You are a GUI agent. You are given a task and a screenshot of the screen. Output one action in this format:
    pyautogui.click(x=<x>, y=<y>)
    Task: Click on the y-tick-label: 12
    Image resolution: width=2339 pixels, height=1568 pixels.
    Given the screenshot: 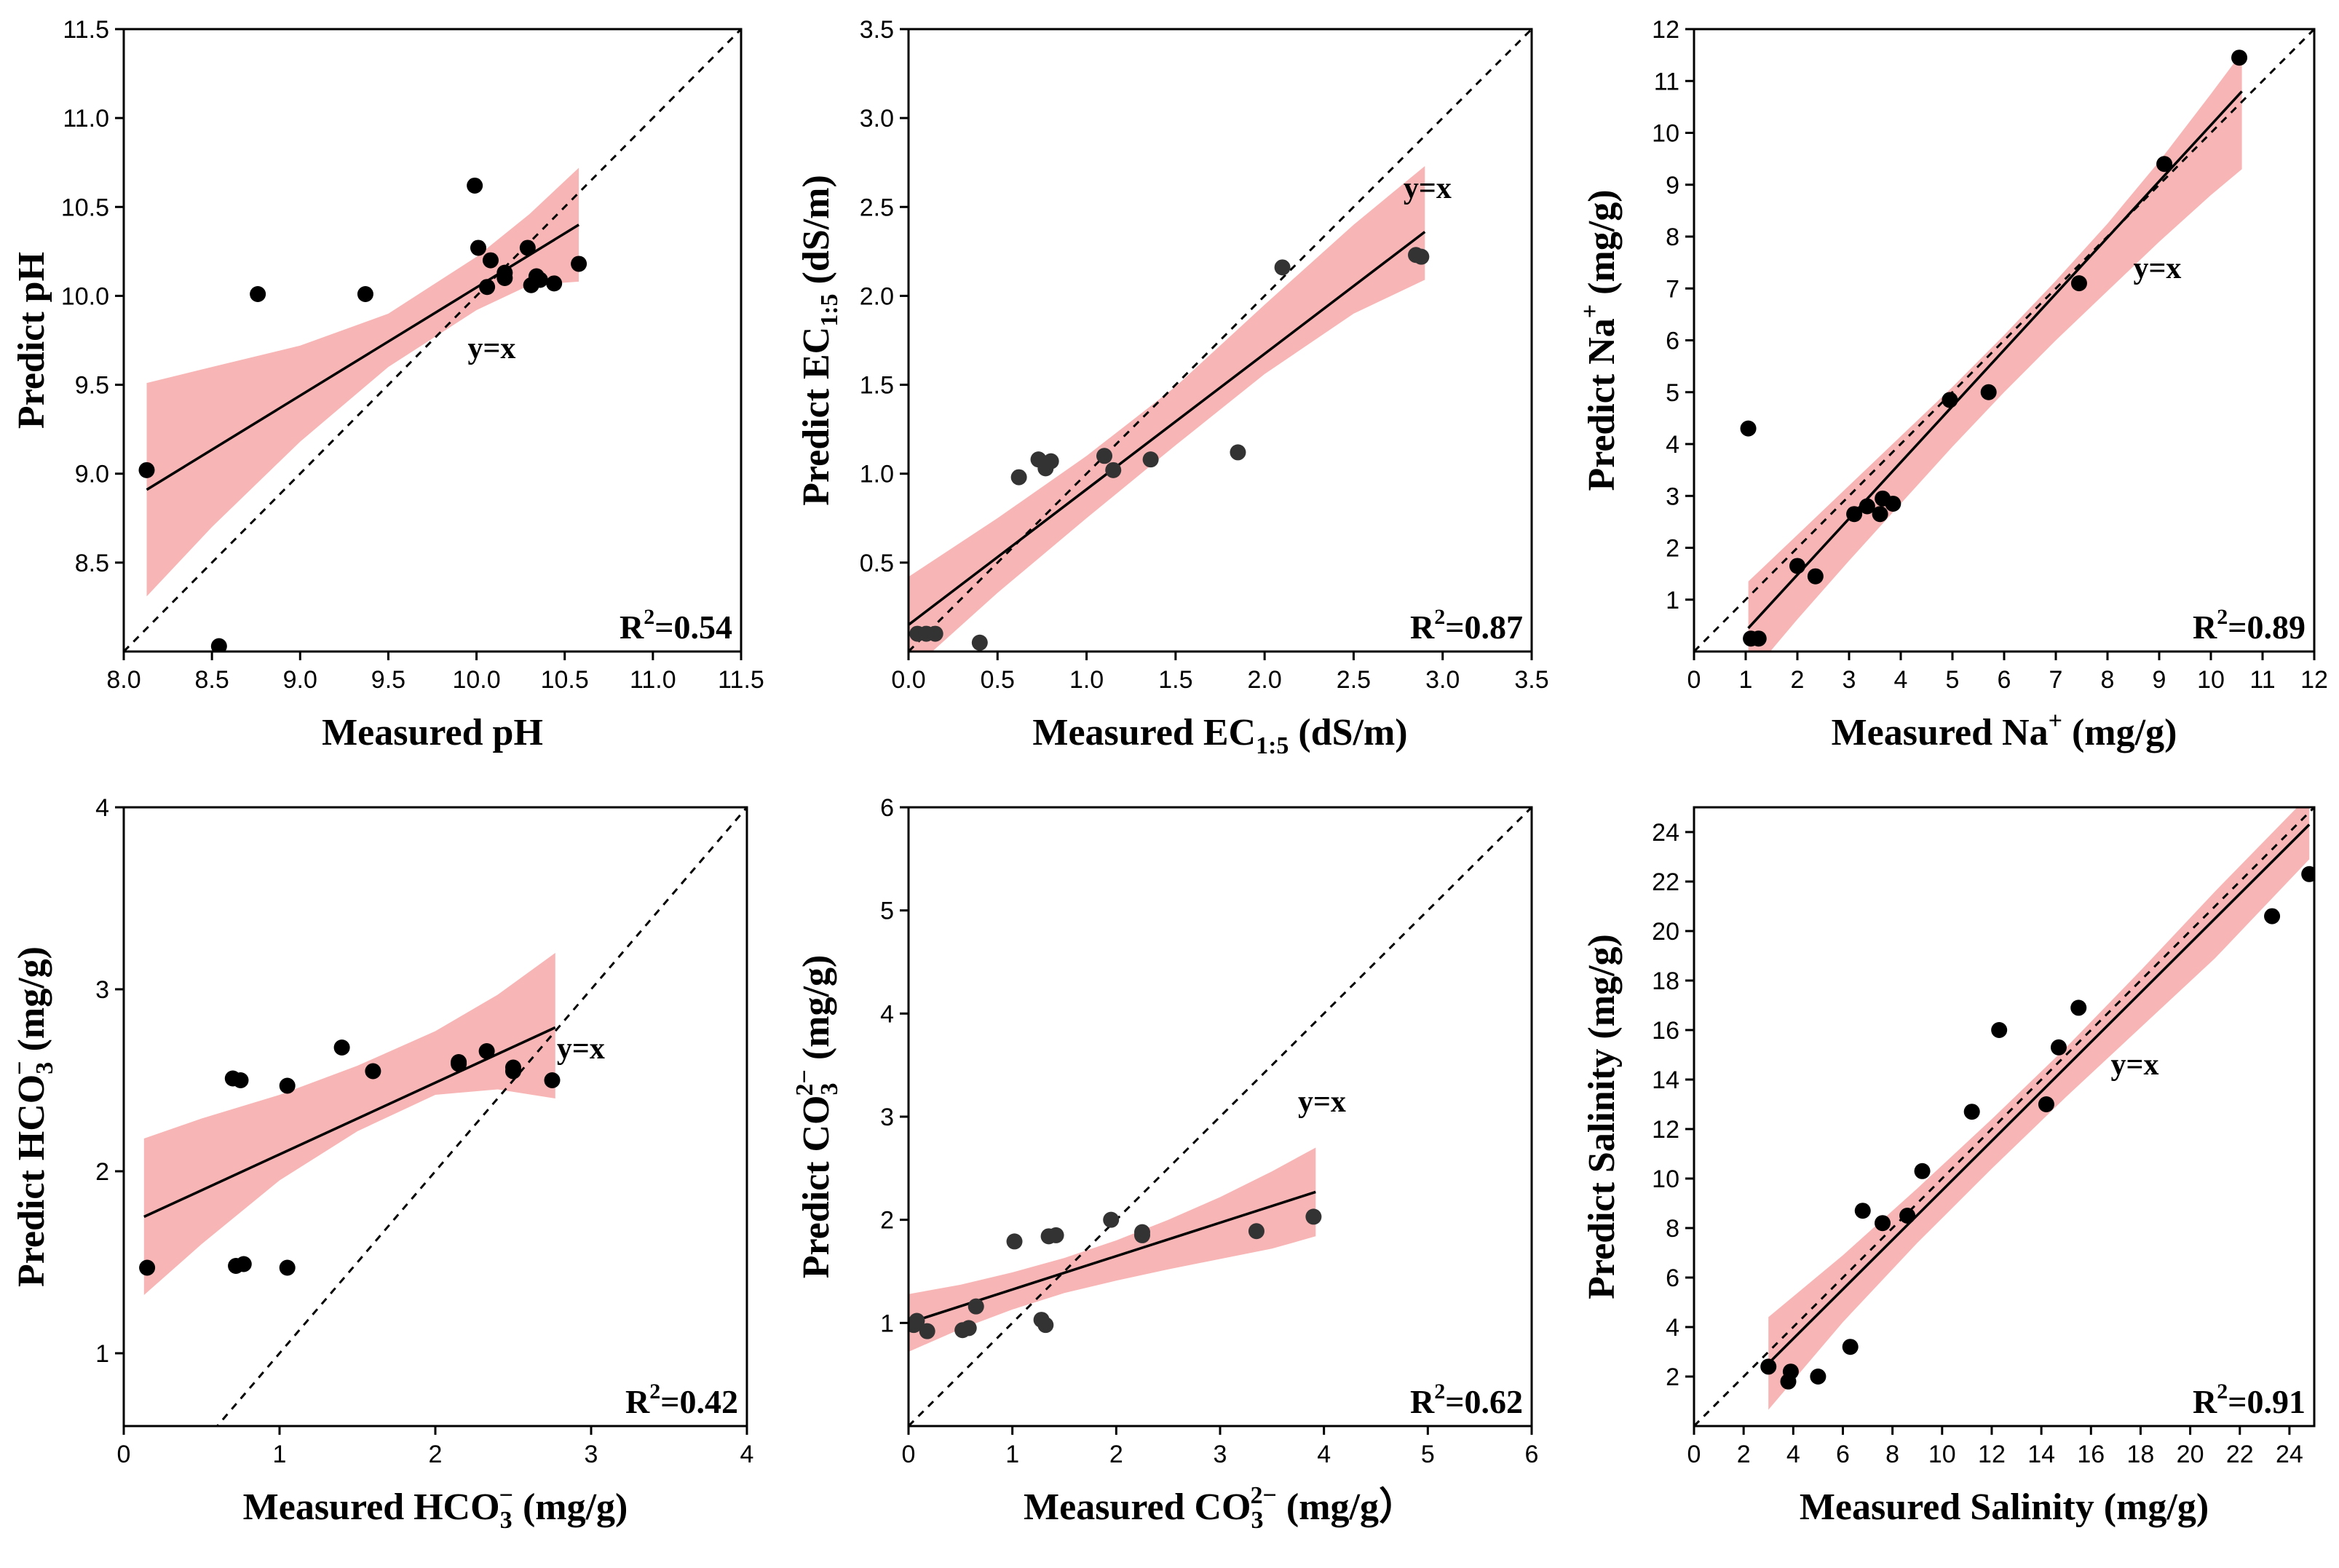 What is the action you would take?
    pyautogui.click(x=1665, y=30)
    